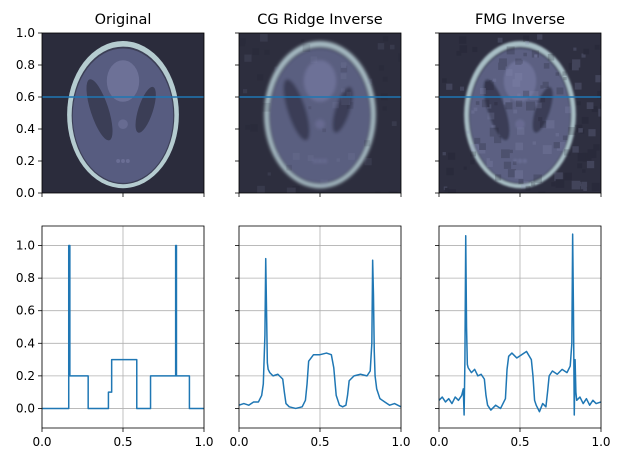 Image resolution: width=621 pixels, height=461 pixels. I want to click on phantom-left-ellipse, so click(296, 110).